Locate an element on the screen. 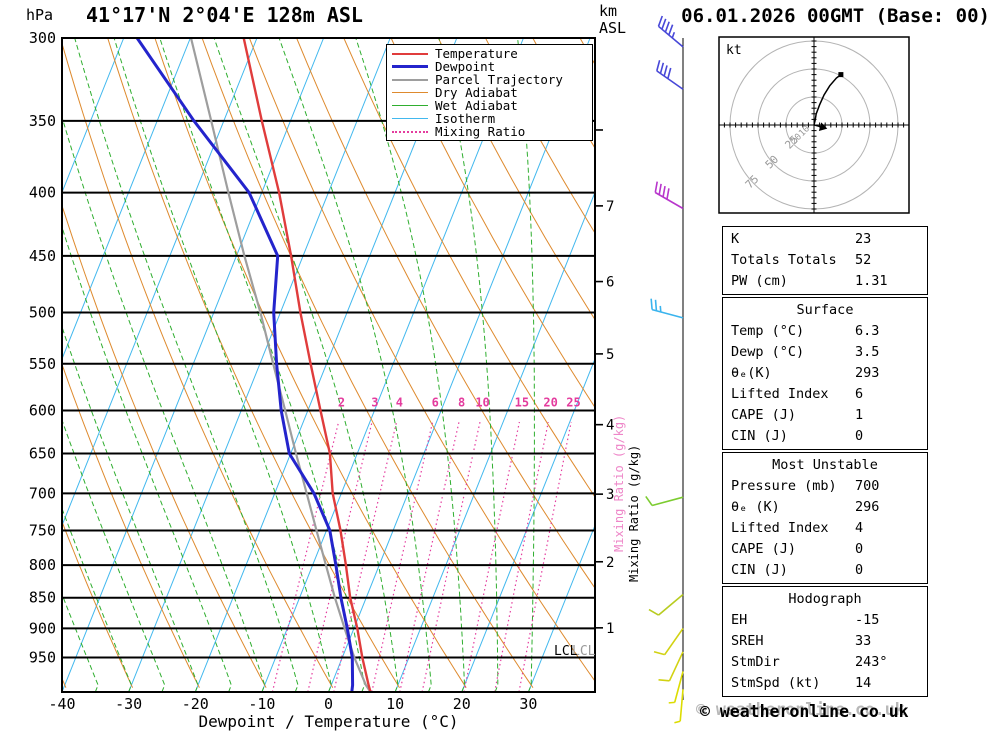 The image size is (1000, 733). stat-row: Pressure (mb) 700 is located at coordinates (825, 486).